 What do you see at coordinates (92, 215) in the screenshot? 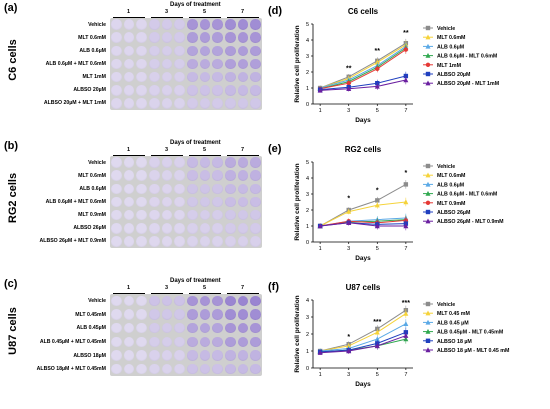
I see `treatment-row-label: MLT 0.9mM` at bounding box center [92, 215].